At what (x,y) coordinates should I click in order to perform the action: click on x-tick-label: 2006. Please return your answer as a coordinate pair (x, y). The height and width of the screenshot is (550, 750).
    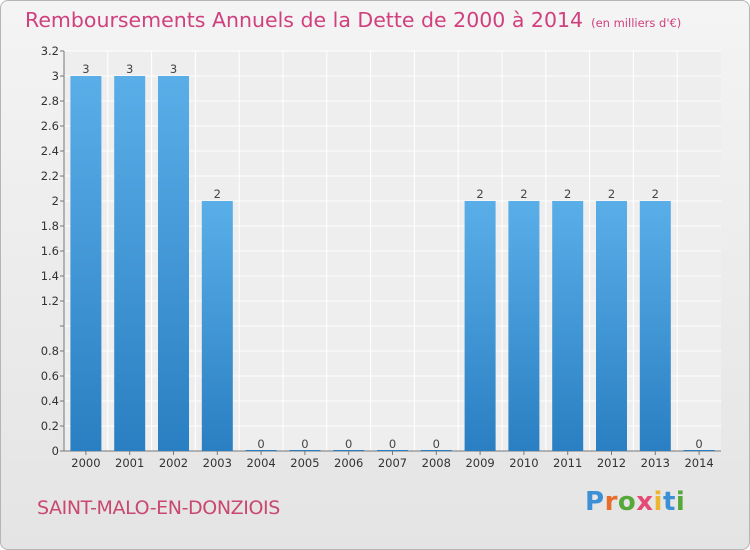
    Looking at the image, I should click on (348, 463).